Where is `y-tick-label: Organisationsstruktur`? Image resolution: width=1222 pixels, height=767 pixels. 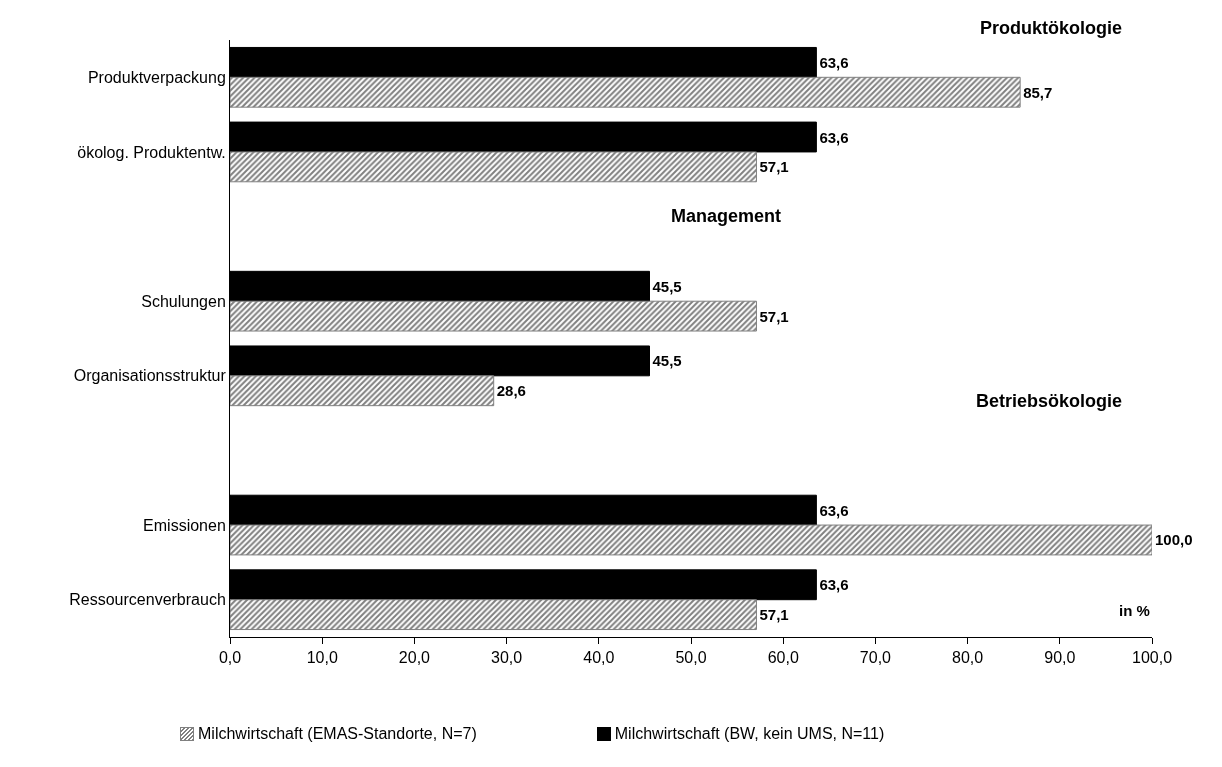
y-tick-label: Organisationsstruktur is located at coordinates (150, 376).